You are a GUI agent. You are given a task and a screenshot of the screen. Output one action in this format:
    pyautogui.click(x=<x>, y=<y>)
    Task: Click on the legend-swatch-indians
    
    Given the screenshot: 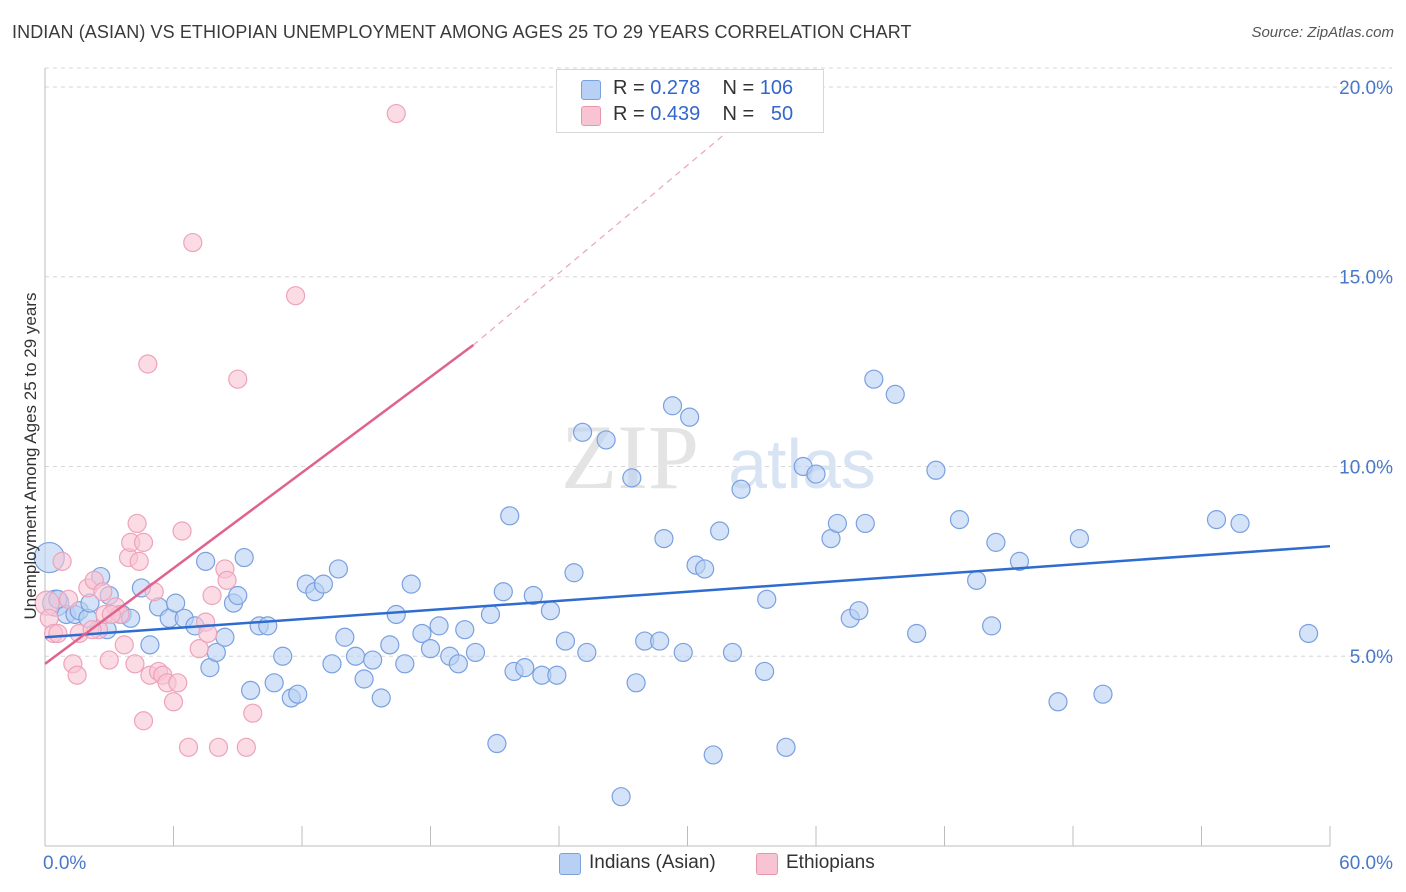 What is the action you would take?
    pyautogui.click(x=591, y=90)
    